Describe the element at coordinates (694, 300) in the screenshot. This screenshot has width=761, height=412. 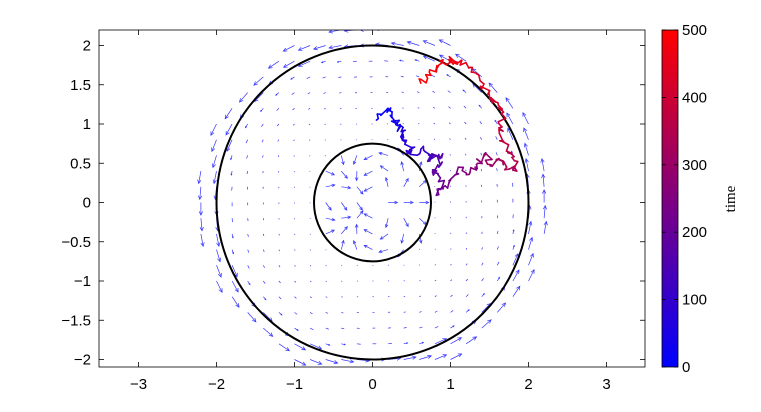
I see `colorbar-tick-label: 100` at that location.